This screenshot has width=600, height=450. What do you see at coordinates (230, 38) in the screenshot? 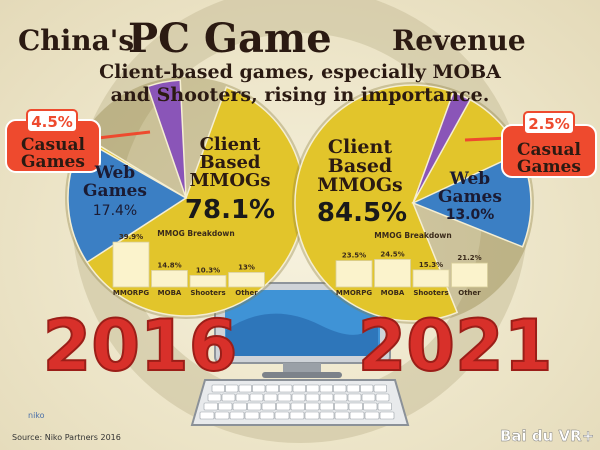
I see `title-pc-game: PC Game` at bounding box center [230, 38].